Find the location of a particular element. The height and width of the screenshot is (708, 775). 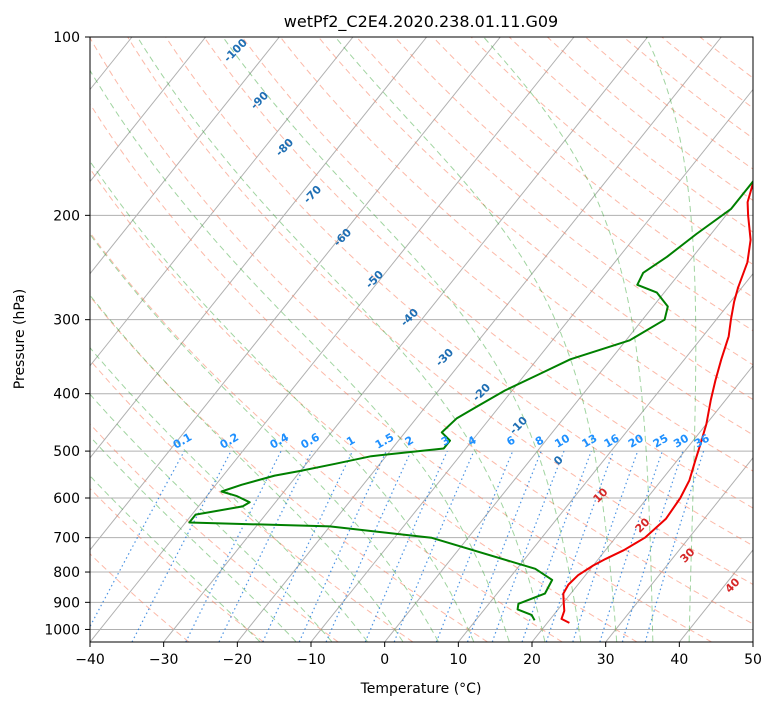

x-tick-label: 40 is located at coordinates (679, 660).